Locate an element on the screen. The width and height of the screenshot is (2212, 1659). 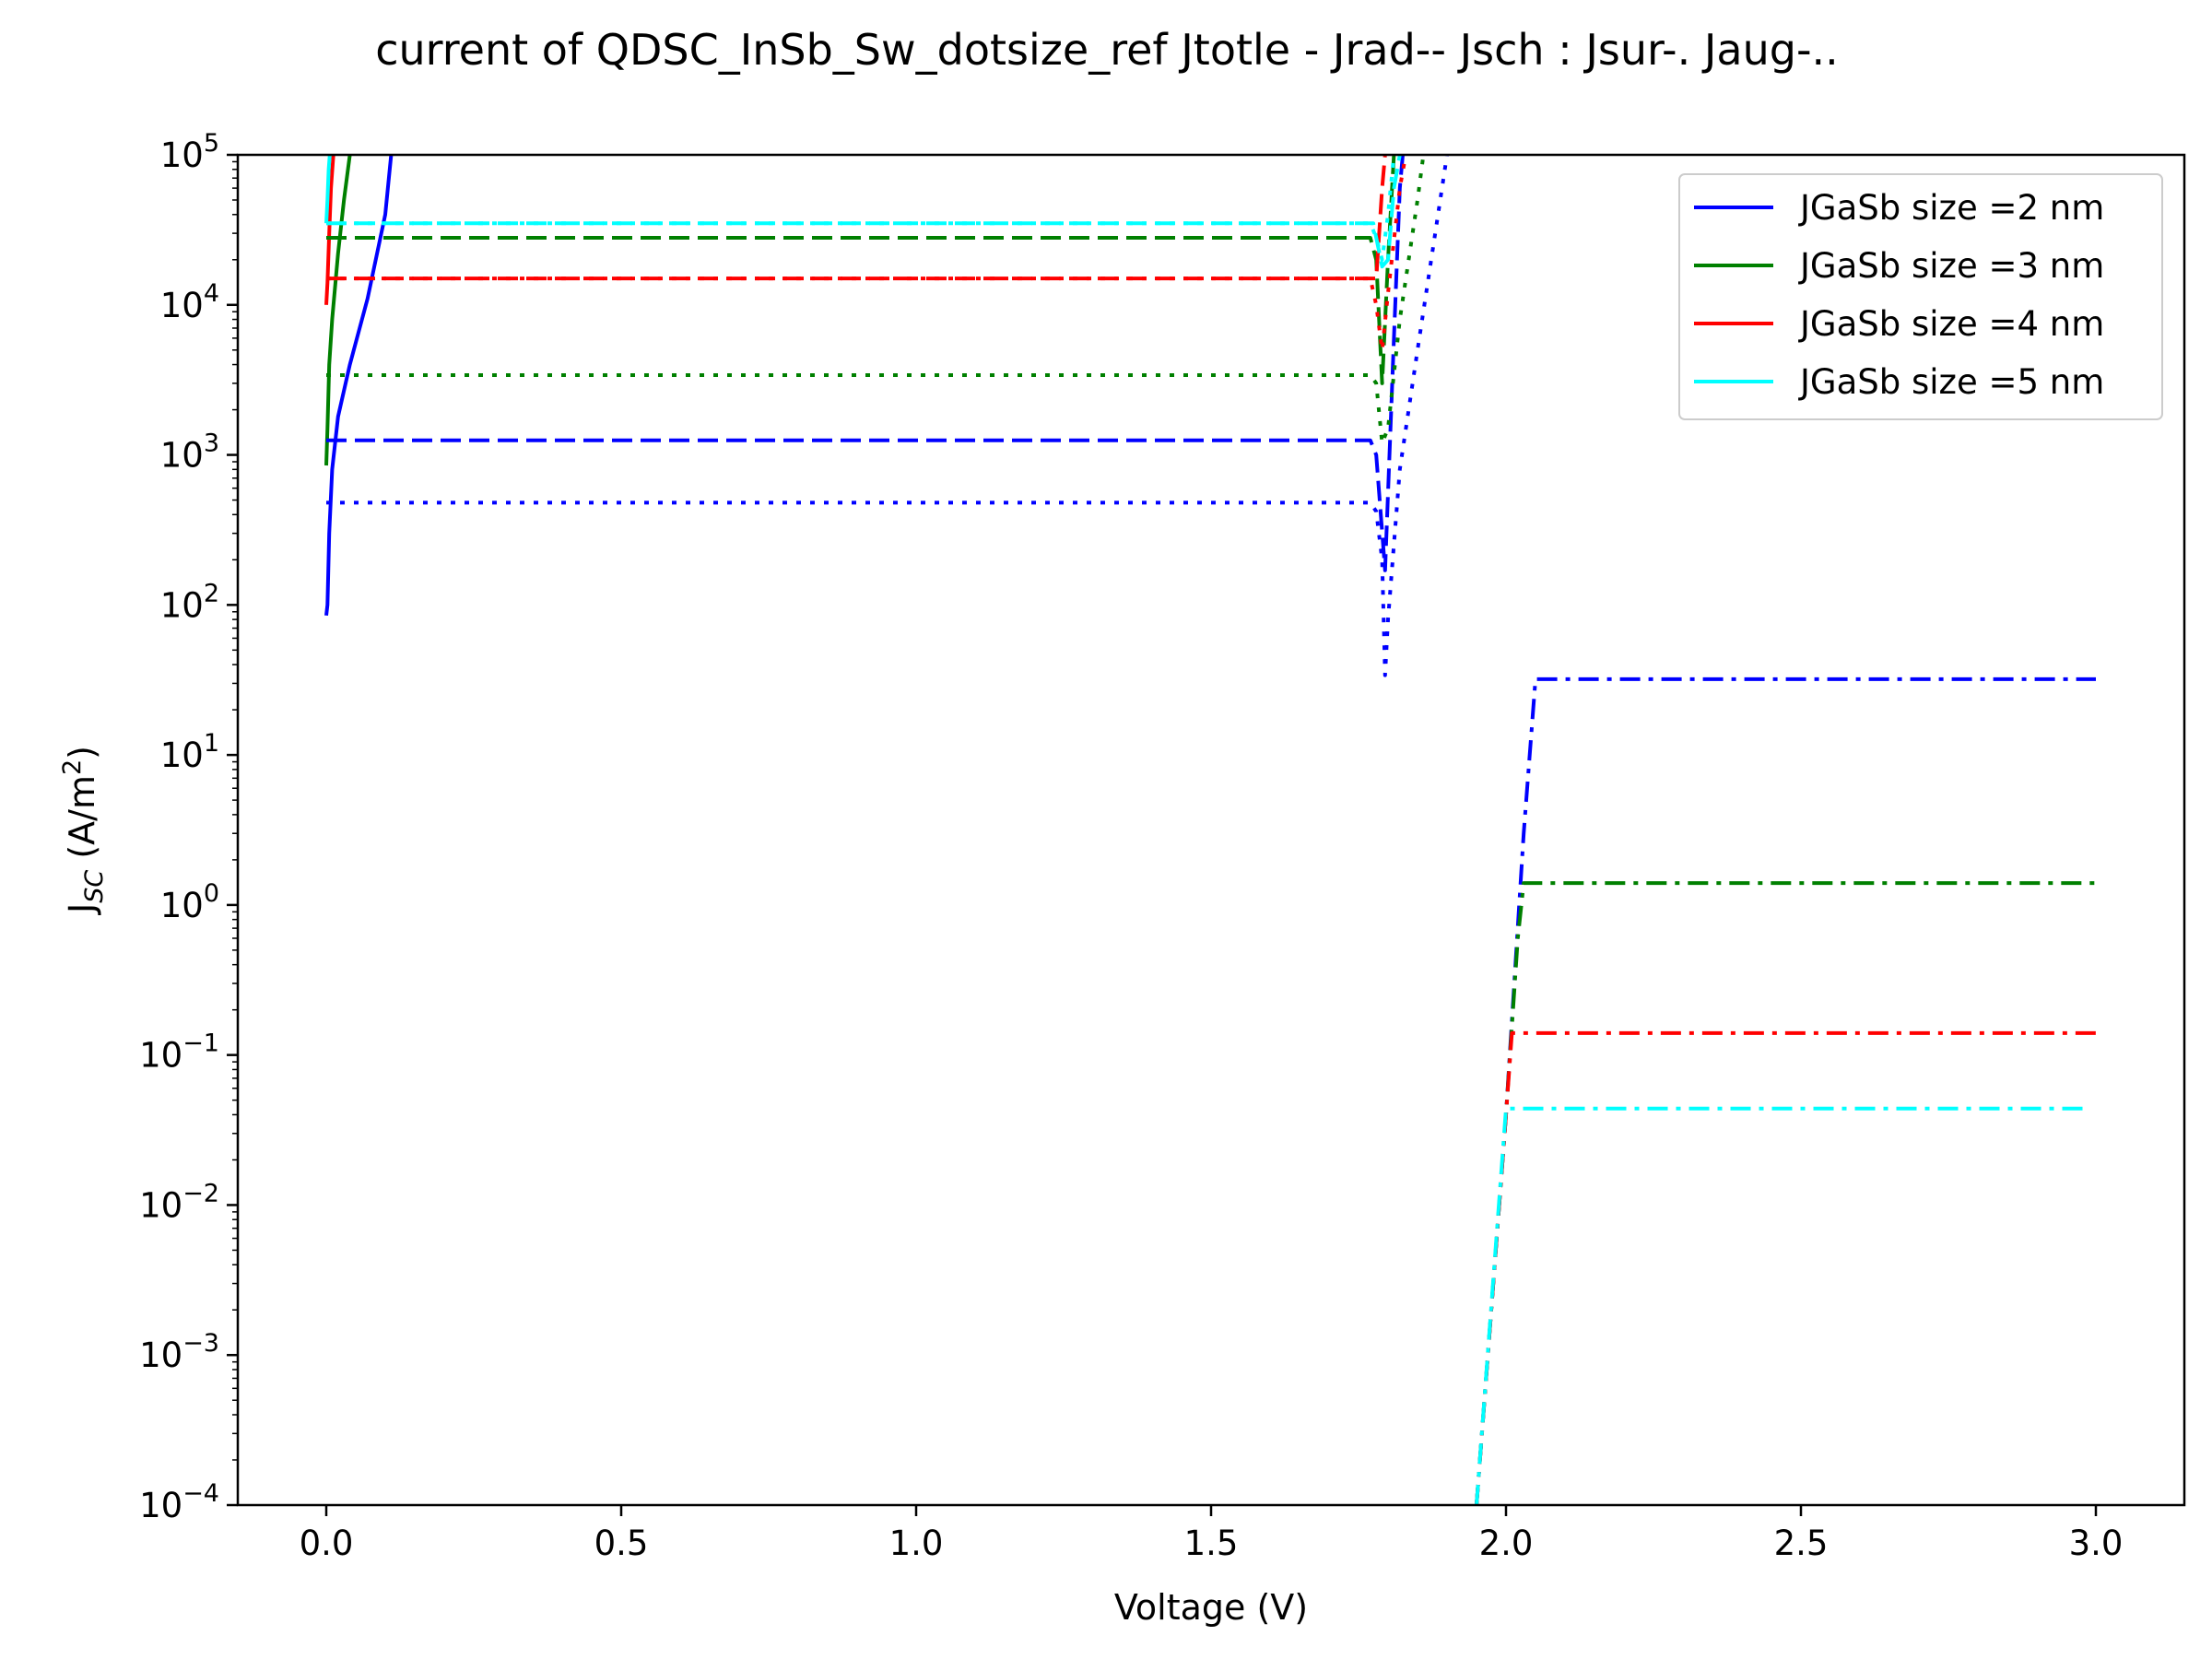
x-tick-label: 3.0 is located at coordinates (2096, 1543).